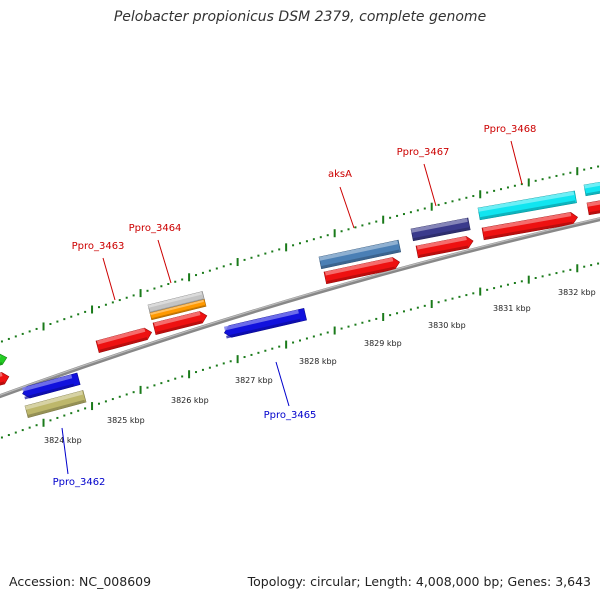 Image resolution: width=600 pixels, height=600 pixels. What do you see at coordinates (577, 292) in the screenshot?
I see `scale-label: 3832 kbp` at bounding box center [577, 292].